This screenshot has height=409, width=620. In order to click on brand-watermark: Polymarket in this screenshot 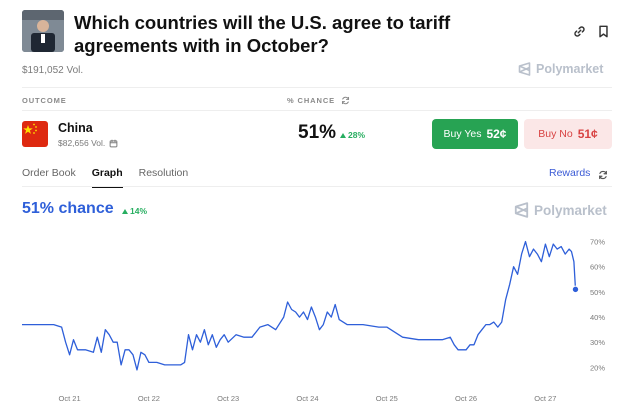, I will do `click(560, 69)`.